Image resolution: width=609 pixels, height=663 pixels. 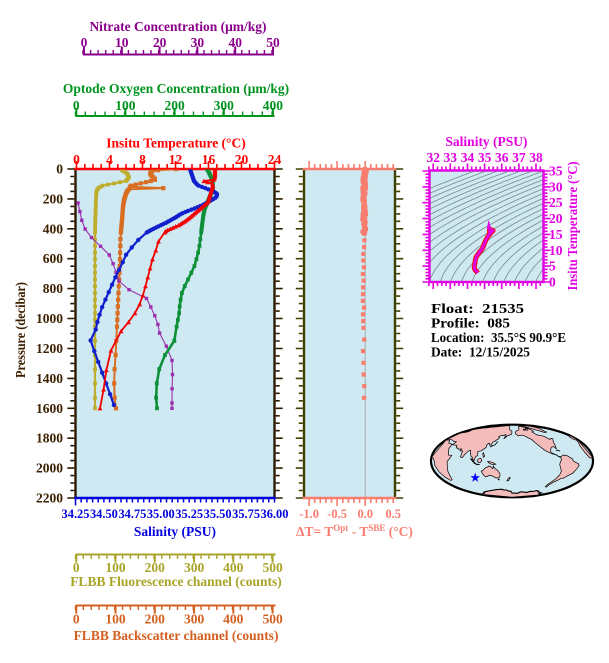 I want to click on svg-text: 4, so click(x=109, y=159).